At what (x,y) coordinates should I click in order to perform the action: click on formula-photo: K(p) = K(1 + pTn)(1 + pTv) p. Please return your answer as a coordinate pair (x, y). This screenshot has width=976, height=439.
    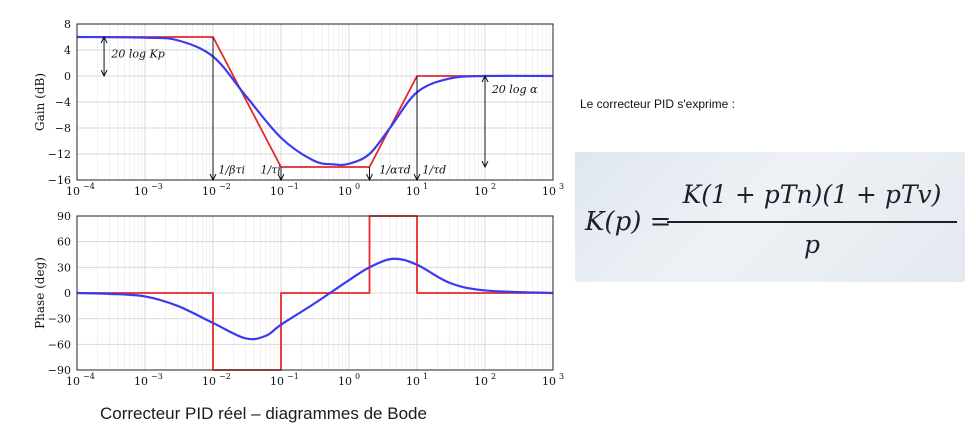
    Looking at the image, I should click on (770, 217).